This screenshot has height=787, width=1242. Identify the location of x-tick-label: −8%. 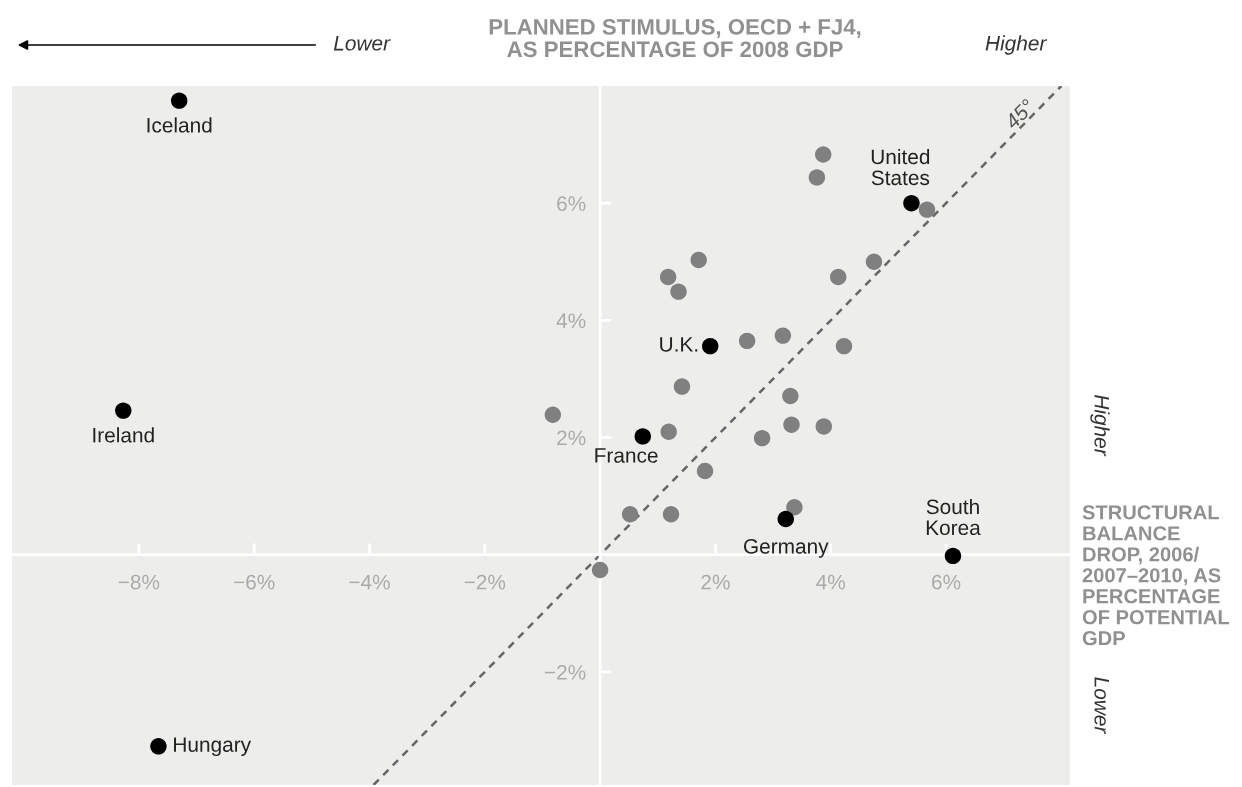
(139, 582).